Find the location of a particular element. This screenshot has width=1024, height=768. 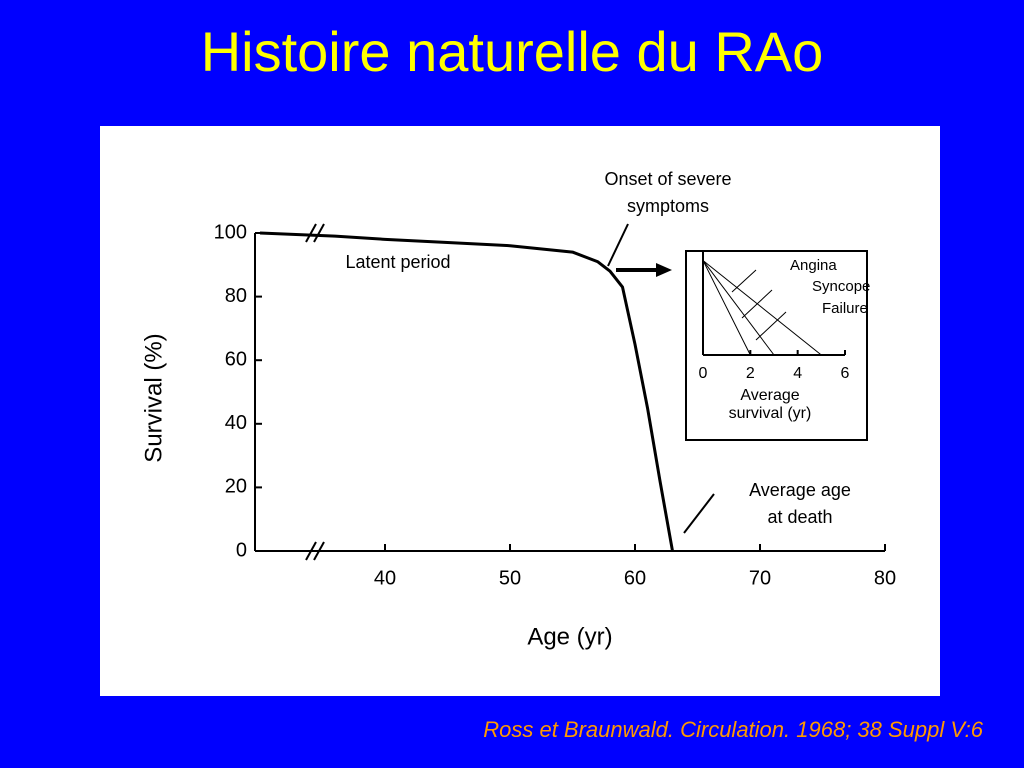

series-label: Syncope is located at coordinates (841, 286).